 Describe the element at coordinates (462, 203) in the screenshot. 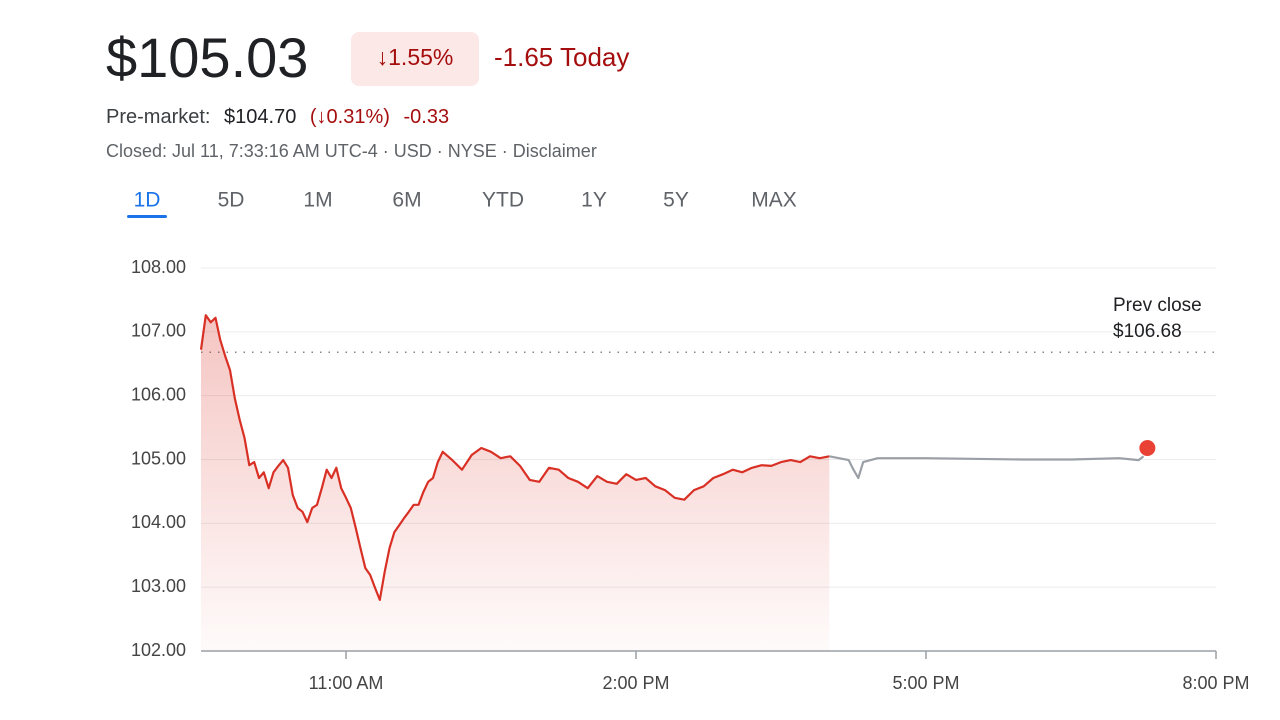

I see `range-tabs: 1D 5D 1M 6M YTD 1Y 5Y MAX` at that location.